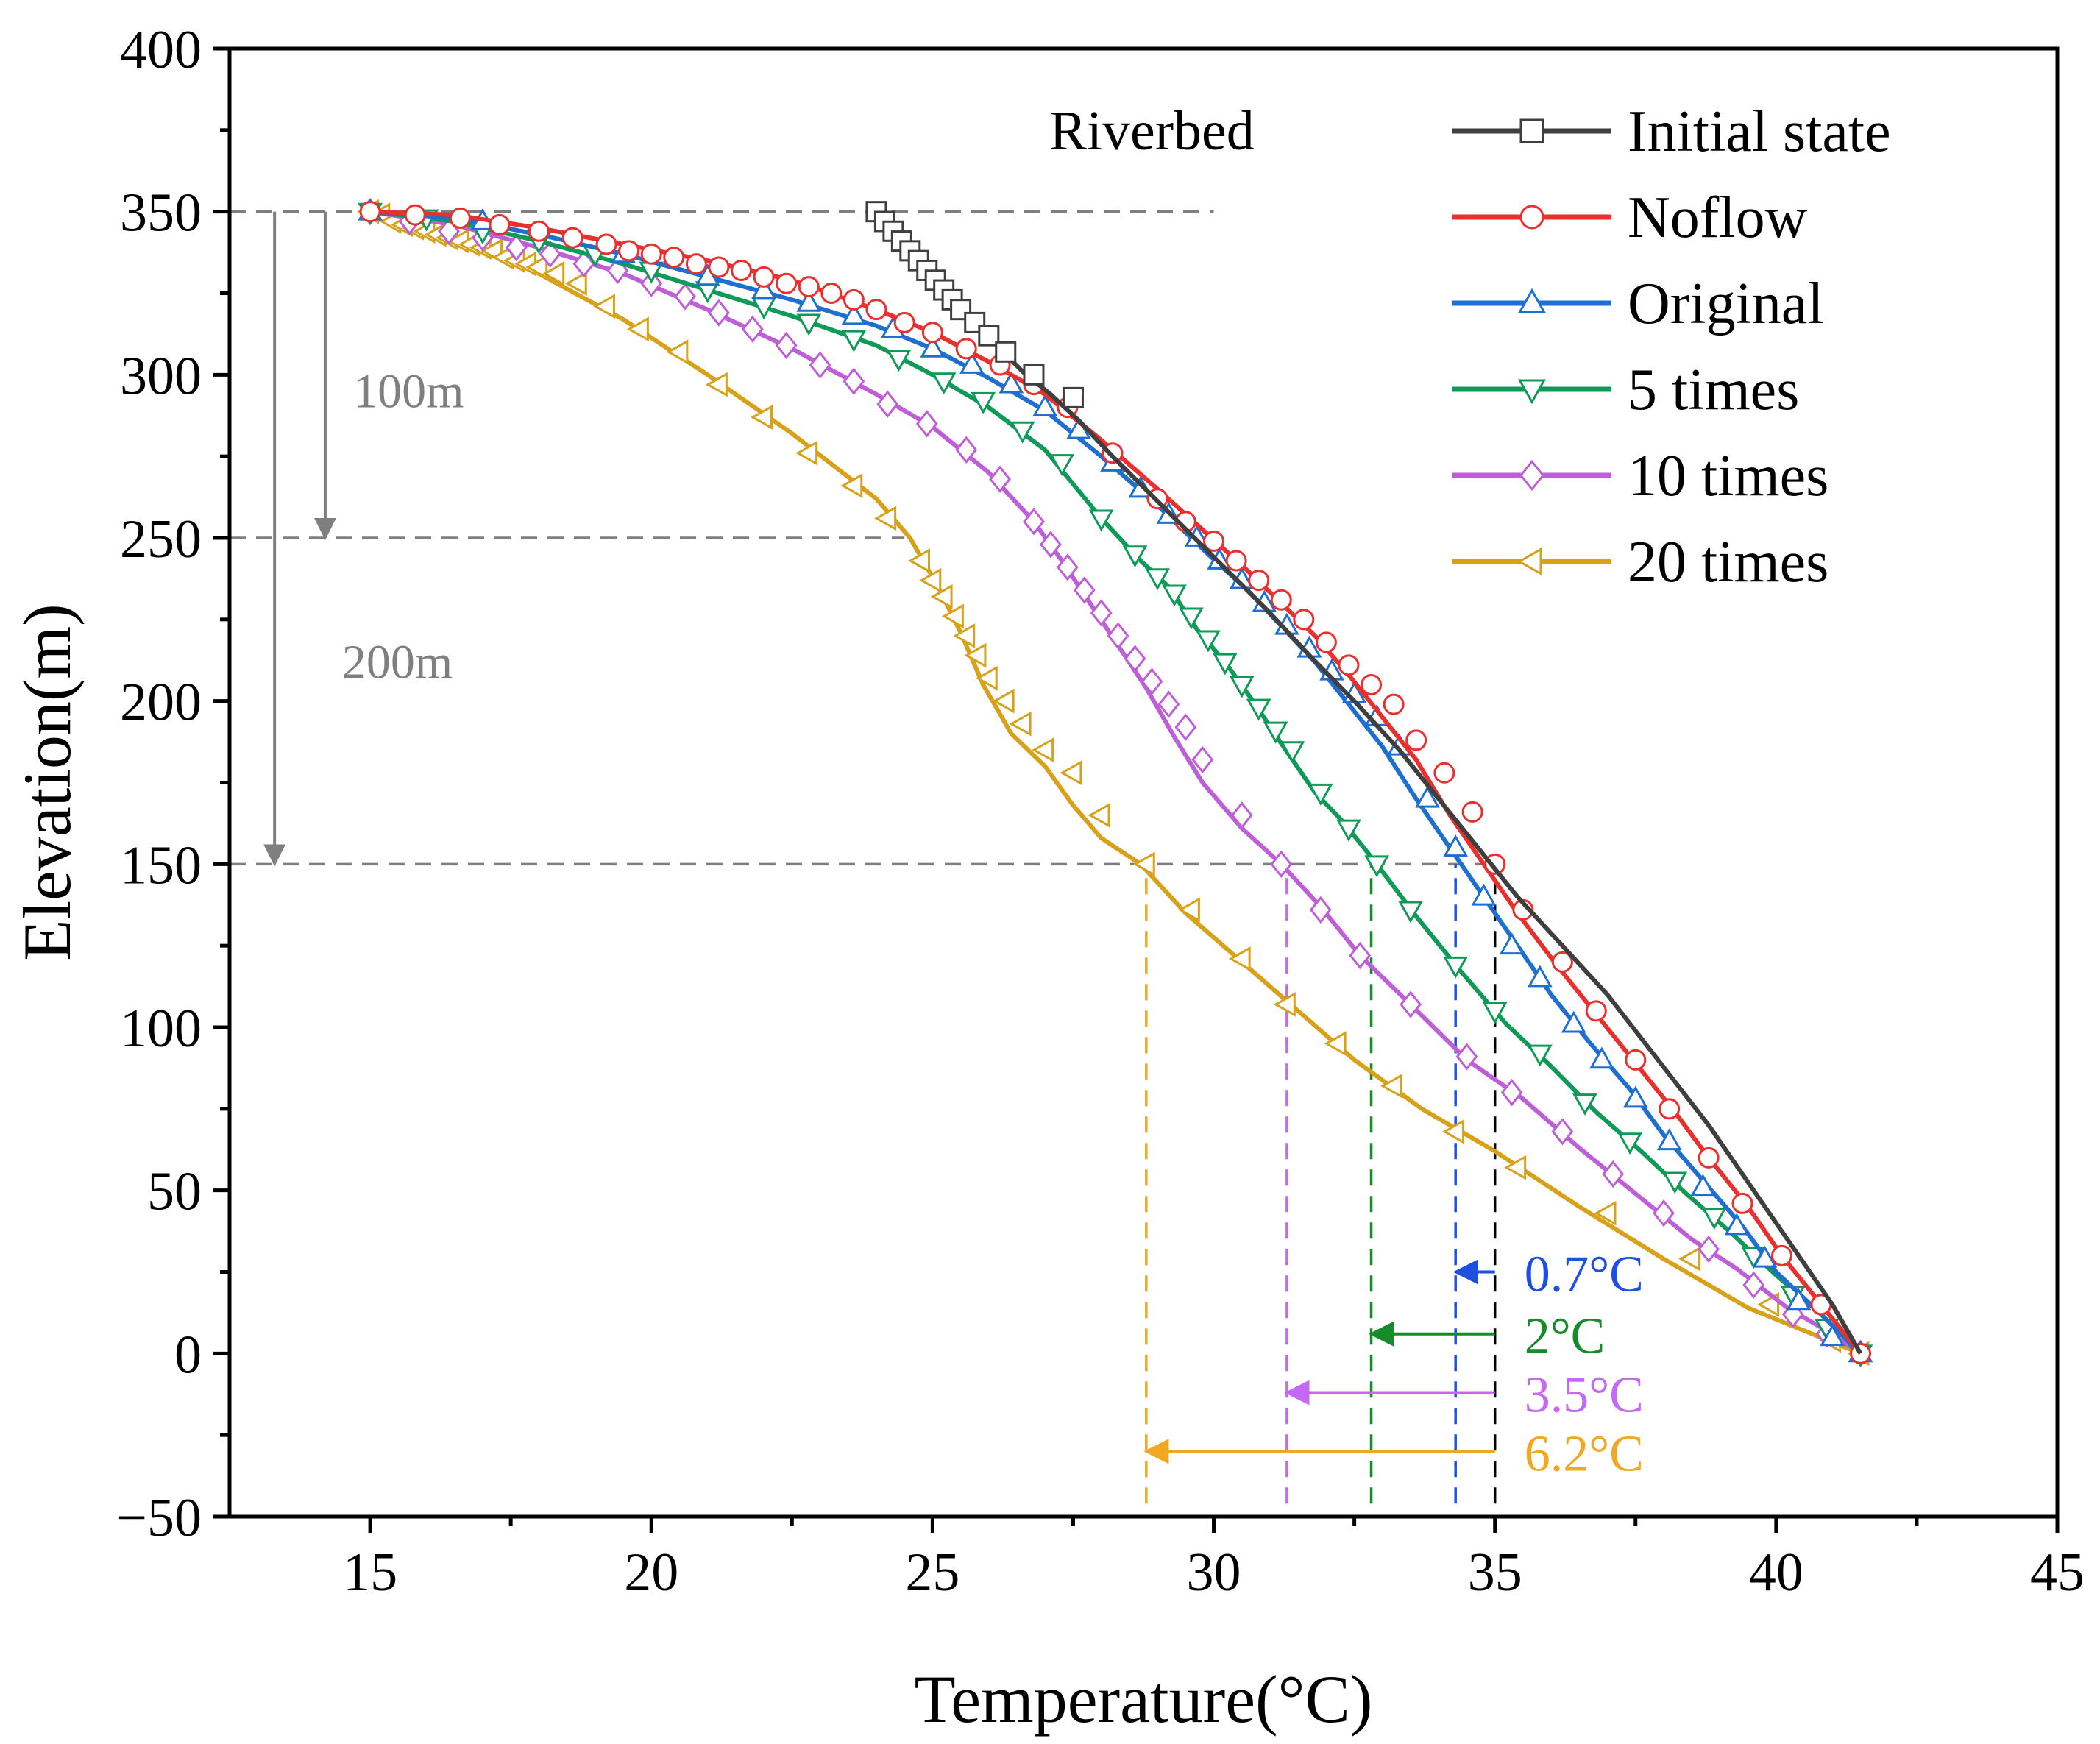 The height and width of the screenshot is (1744, 2100). What do you see at coordinates (161, 703) in the screenshot?
I see `y-tick-label: 200` at bounding box center [161, 703].